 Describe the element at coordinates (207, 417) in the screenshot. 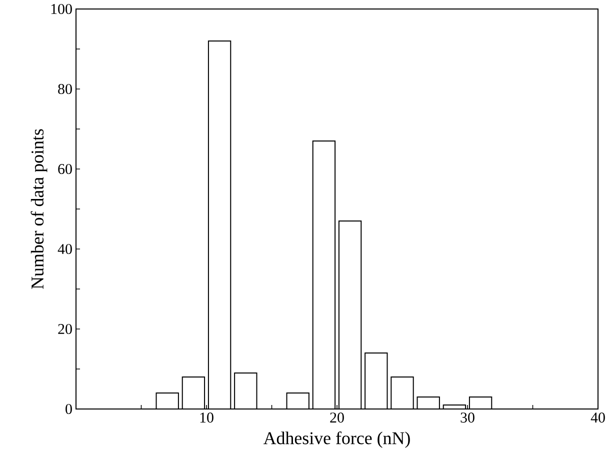

I see `x-tick-label: 10` at that location.